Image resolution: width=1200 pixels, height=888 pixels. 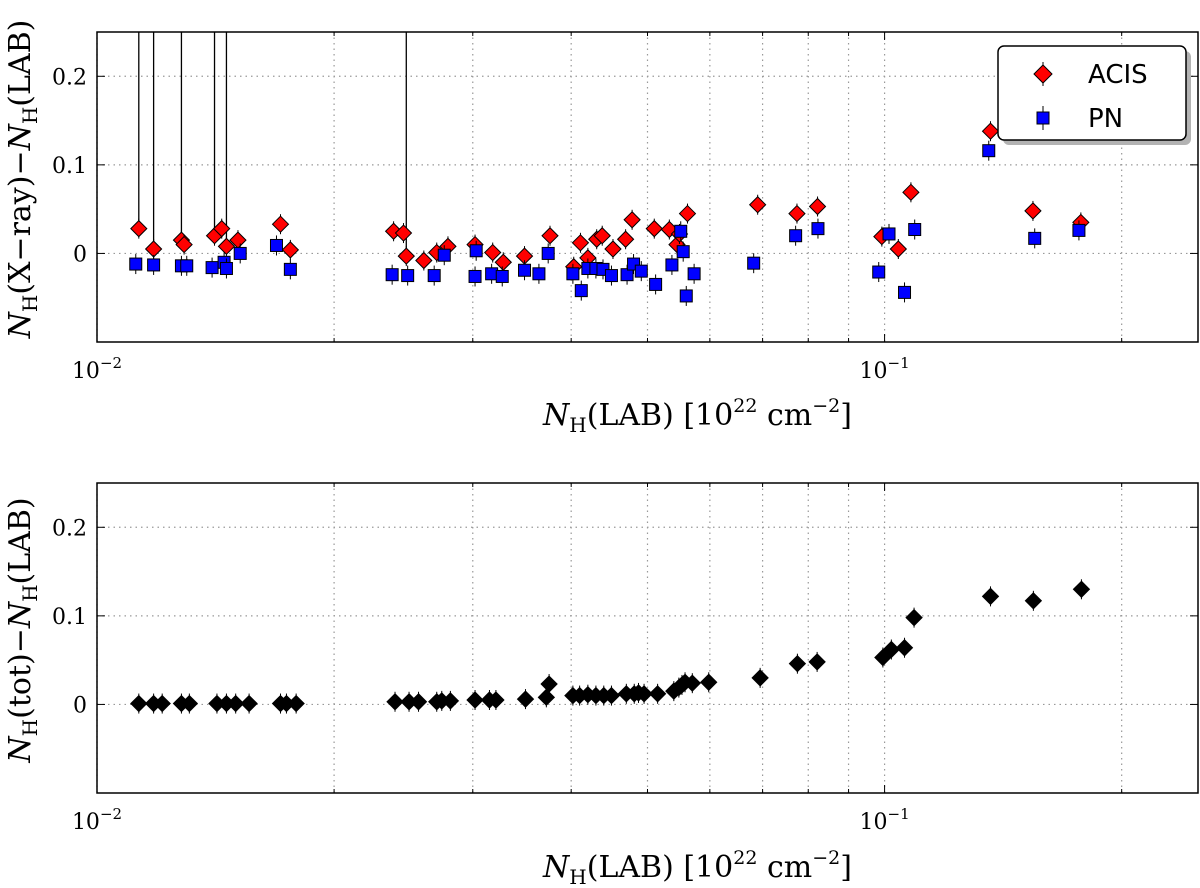 What do you see at coordinates (22, 180) in the screenshot?
I see `y-axis-label: NH(X−ray)−NH(LAB)` at bounding box center [22, 180].